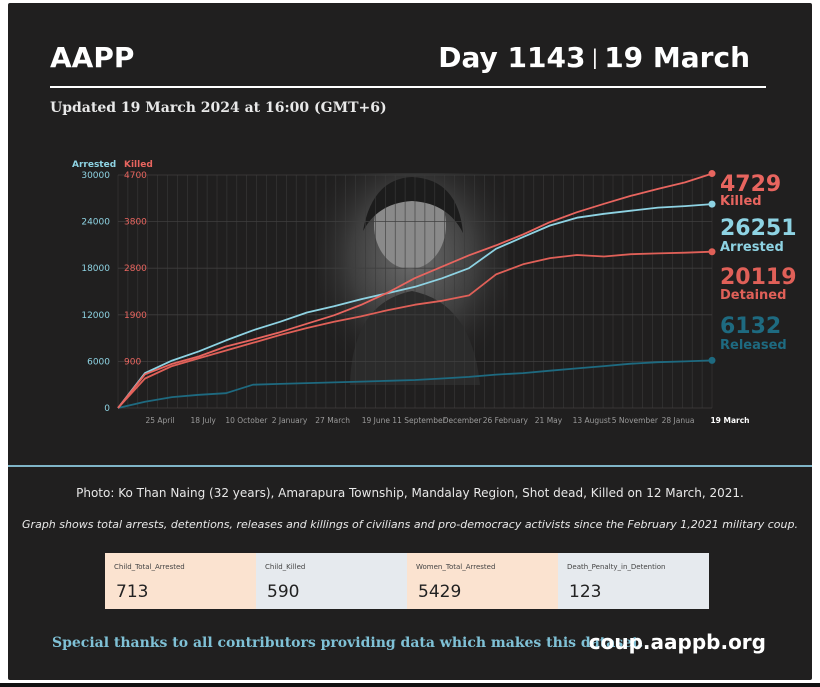  I want to click on left-tick-label: 30000, so click(95, 176).